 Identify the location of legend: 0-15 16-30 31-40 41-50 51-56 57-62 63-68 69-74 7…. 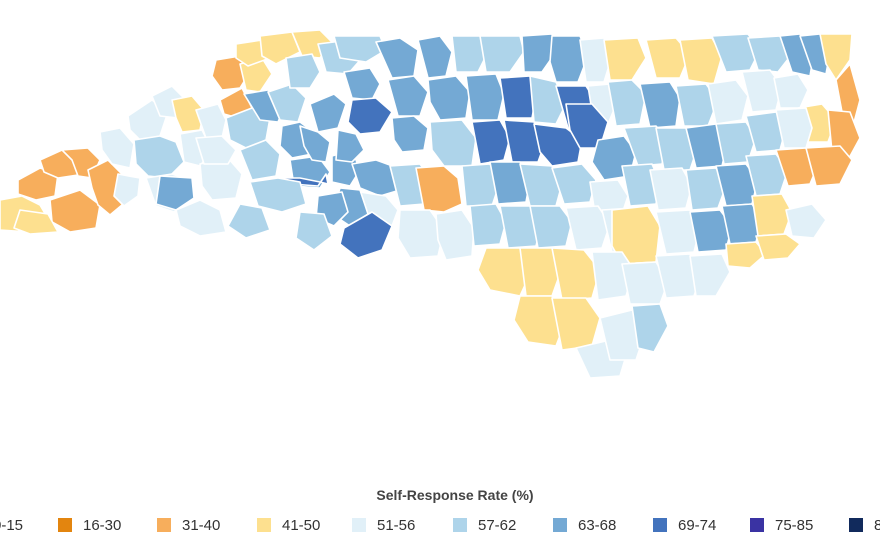
(440, 525).